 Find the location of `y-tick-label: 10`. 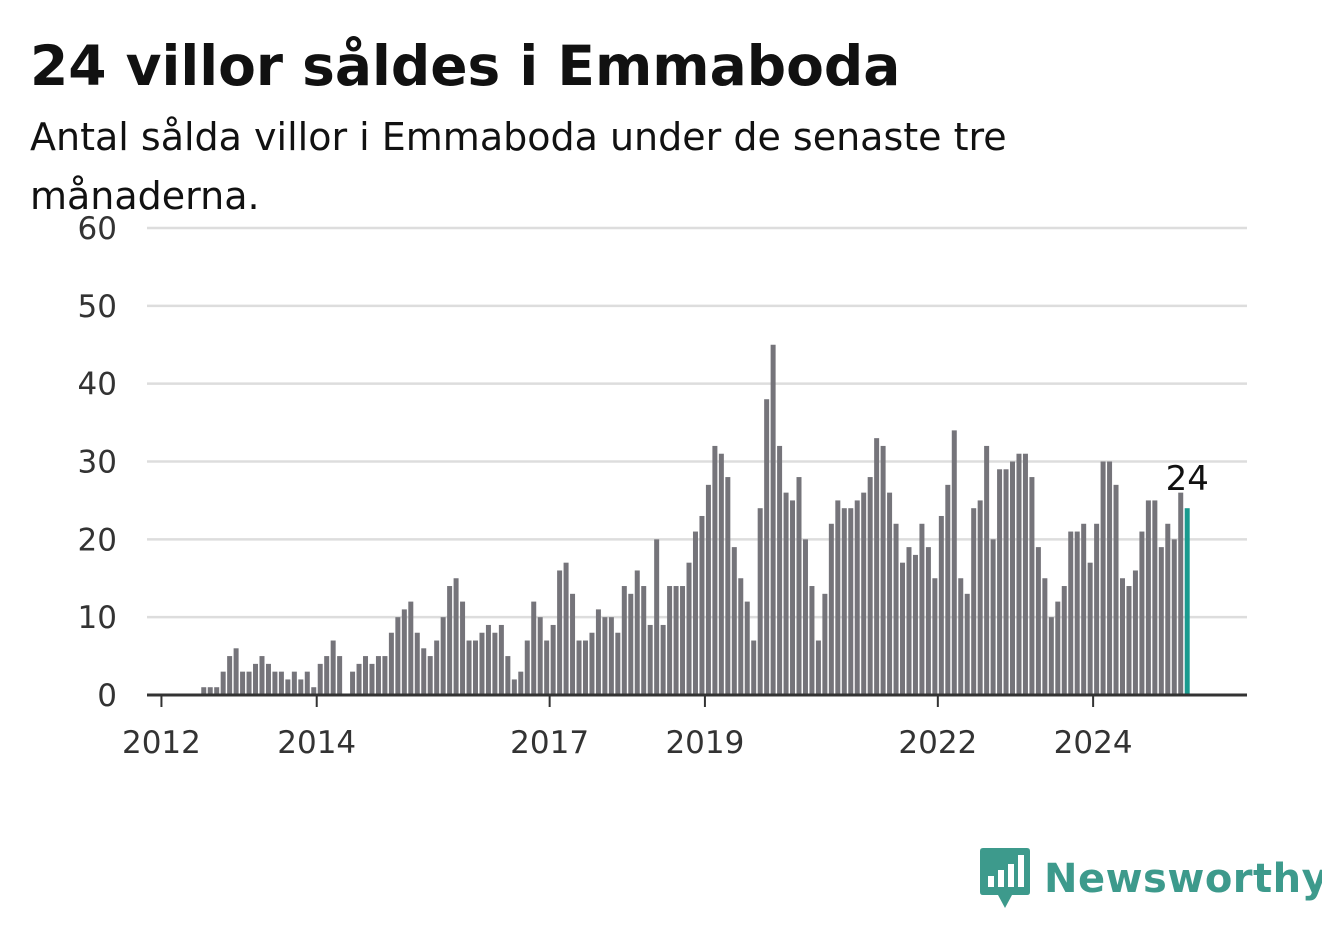

y-tick-label: 10 is located at coordinates (97, 618).